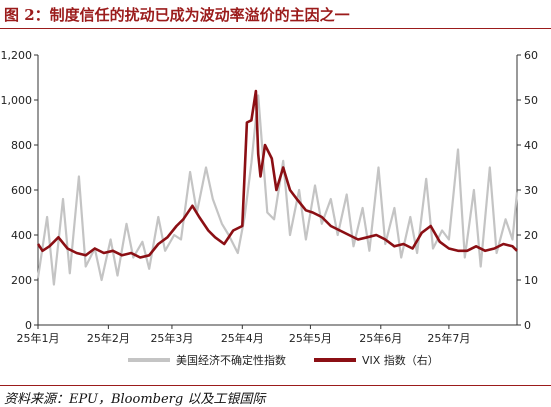 Image resolution: width=551 pixels, height=407 pixels. What do you see at coordinates (231, 360) in the screenshot?
I see `legend-label-epu: 美国经济不确定性指数` at bounding box center [231, 360].